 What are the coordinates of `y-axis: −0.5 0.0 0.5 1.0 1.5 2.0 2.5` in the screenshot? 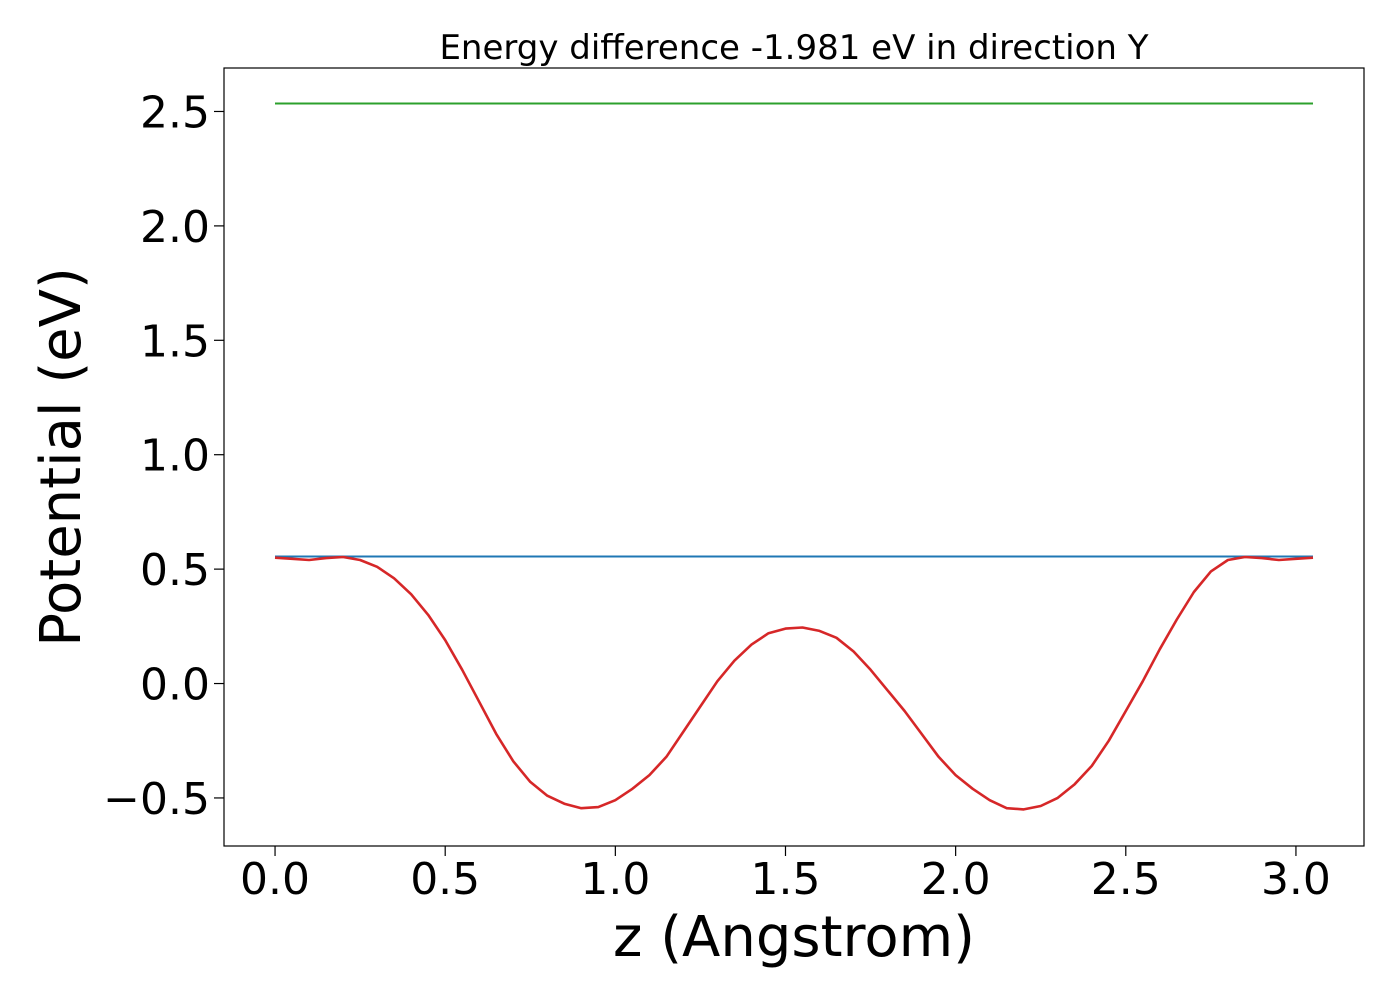 It's located at (163, 456).